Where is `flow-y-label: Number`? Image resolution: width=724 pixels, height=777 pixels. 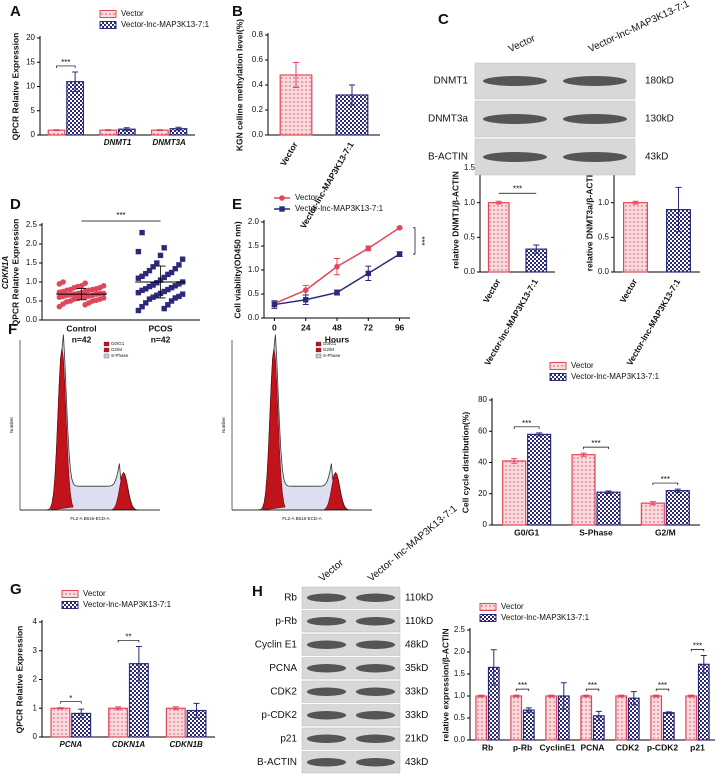
flow-y-label: Number is located at coordinates (223, 425).